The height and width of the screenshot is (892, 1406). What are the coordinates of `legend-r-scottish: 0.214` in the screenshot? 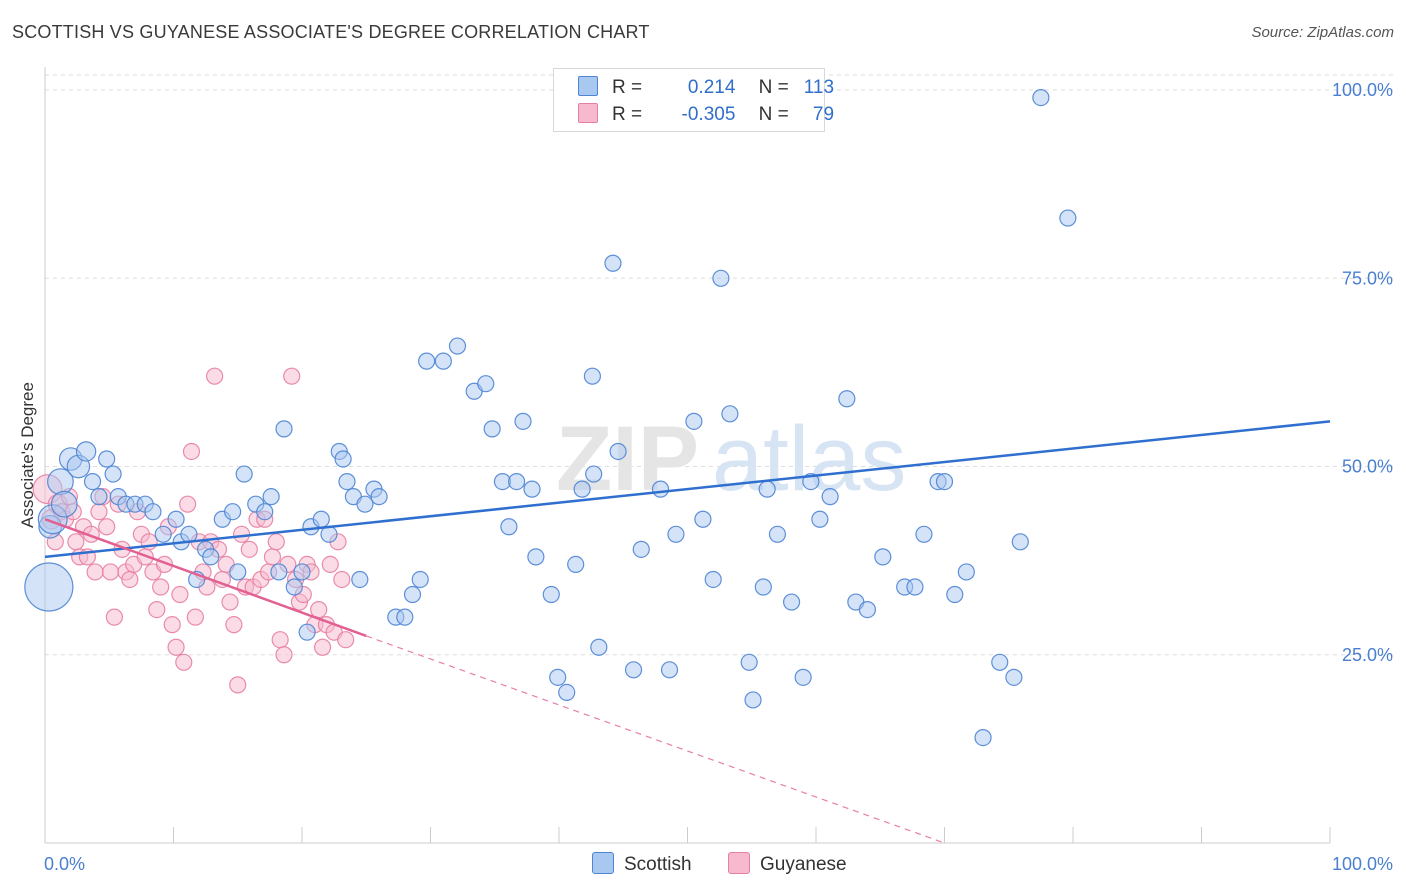 It's located at (711, 87).